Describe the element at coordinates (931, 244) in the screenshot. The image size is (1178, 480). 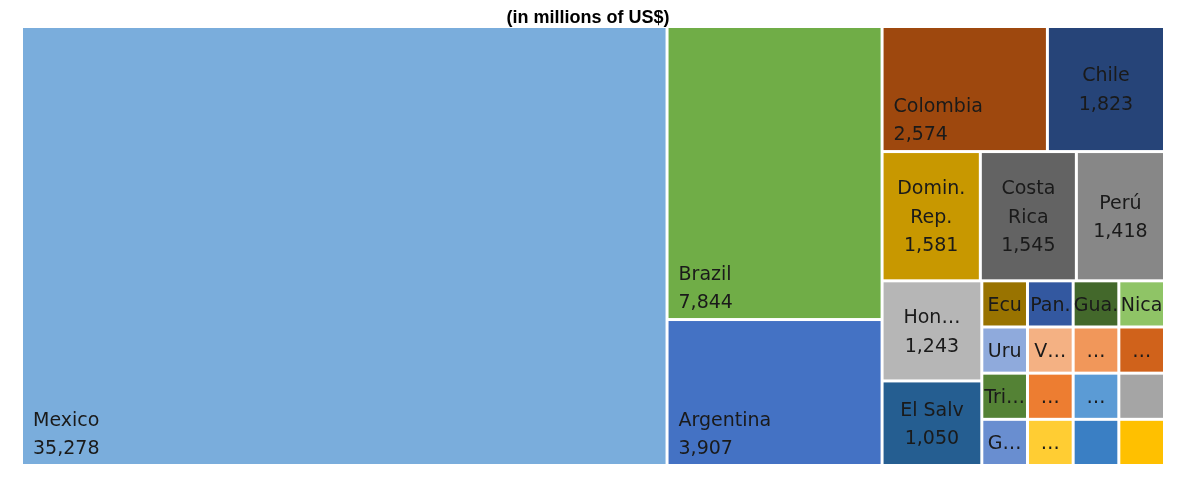
I see `data-label: 1,581` at that location.